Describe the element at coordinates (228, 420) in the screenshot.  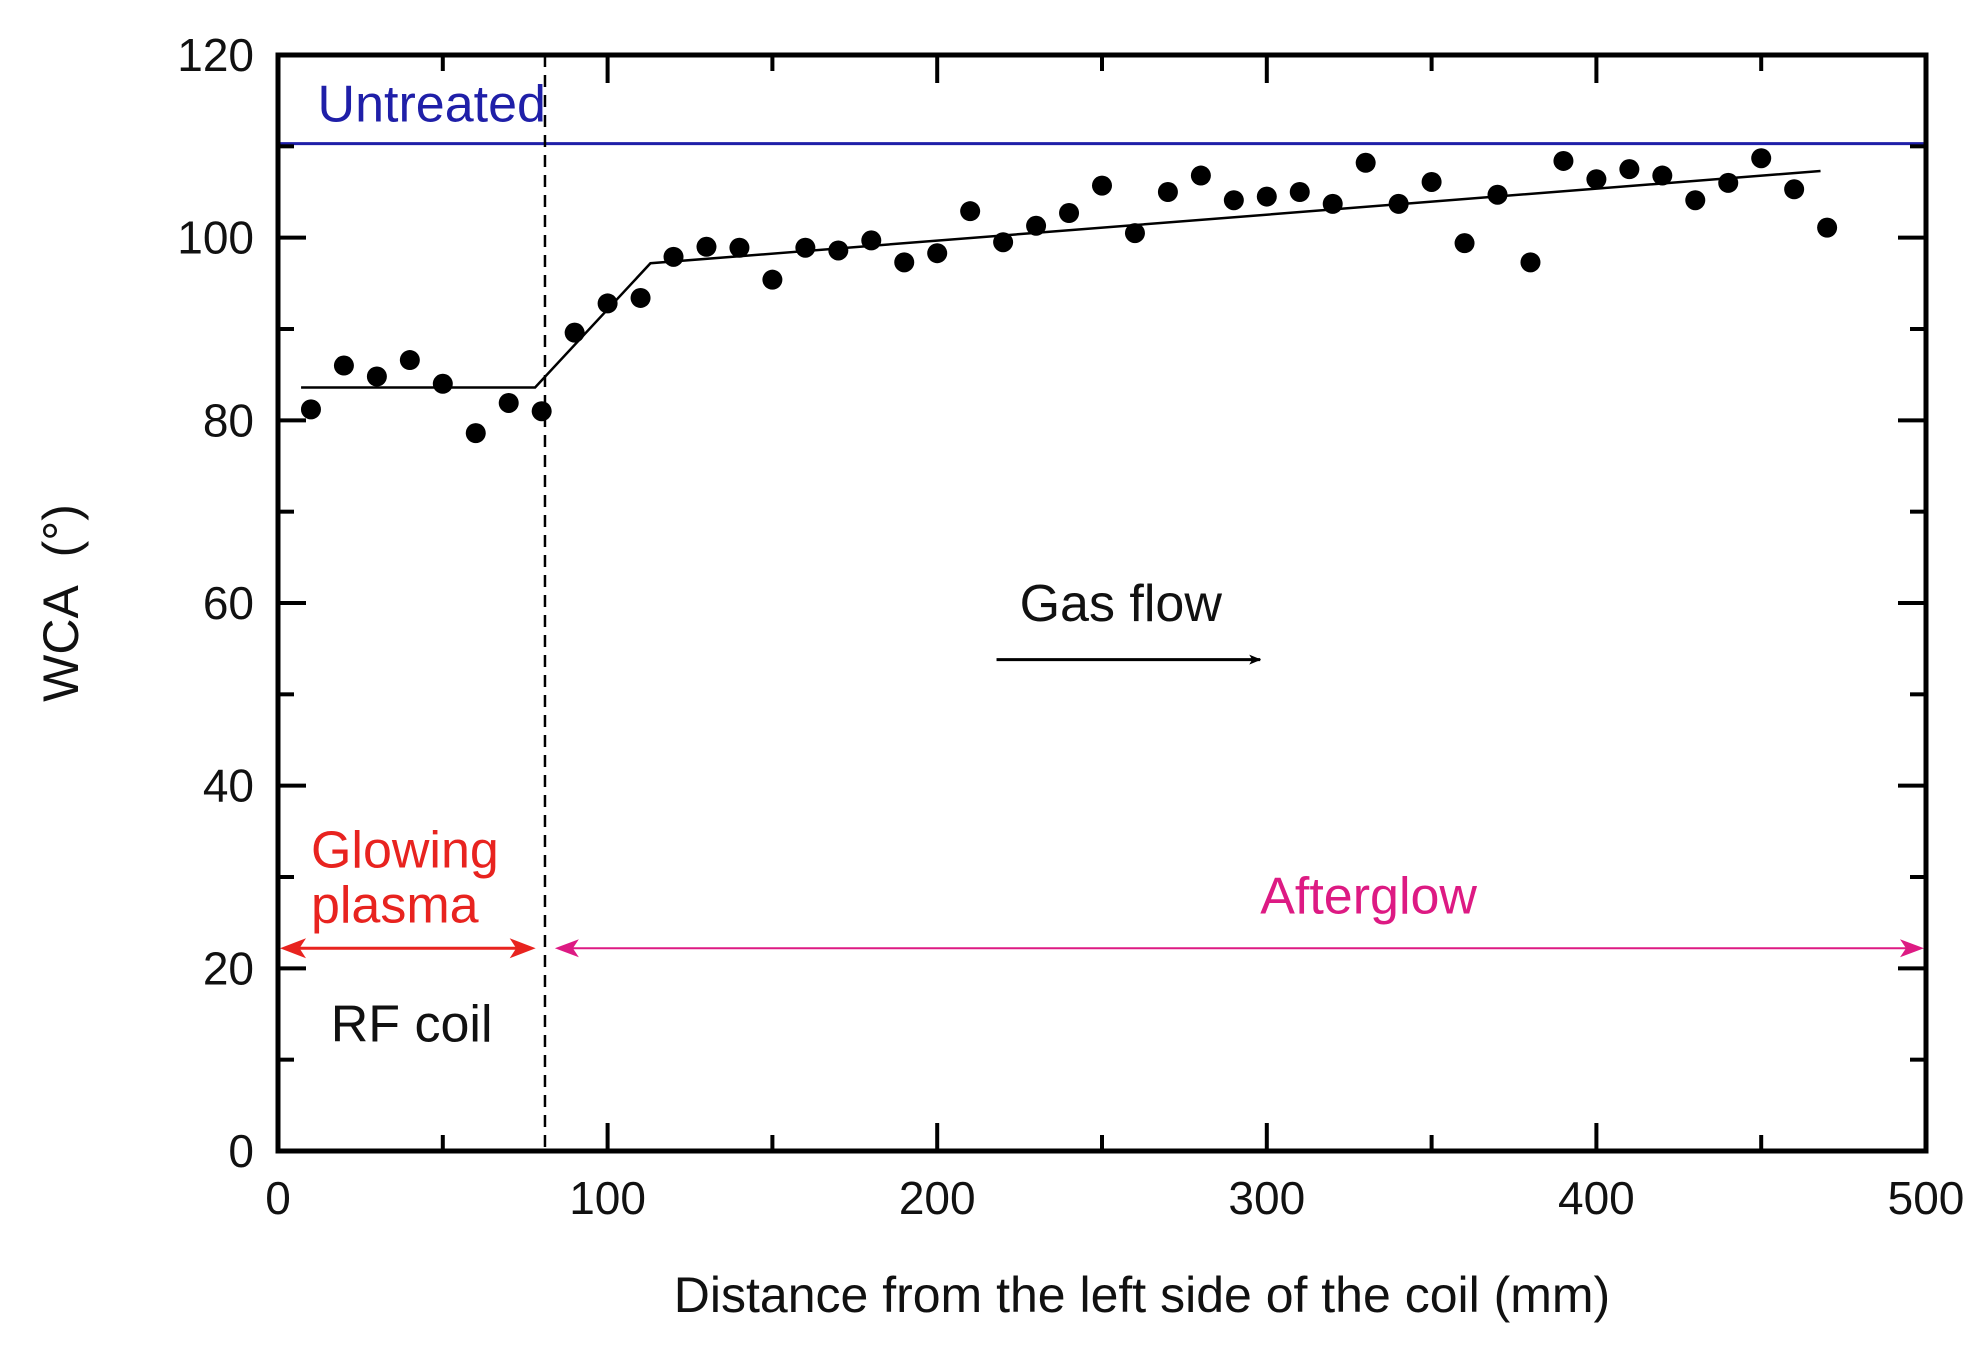
I see `y-tick-label: 80` at that location.